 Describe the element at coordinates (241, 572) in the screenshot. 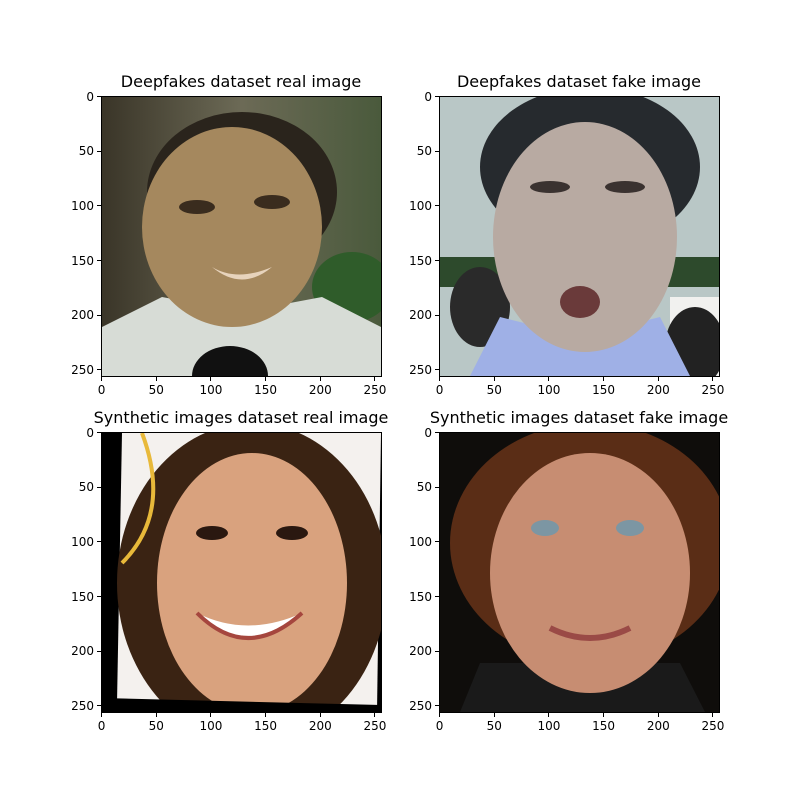

I see `image-synthetic-real` at that location.